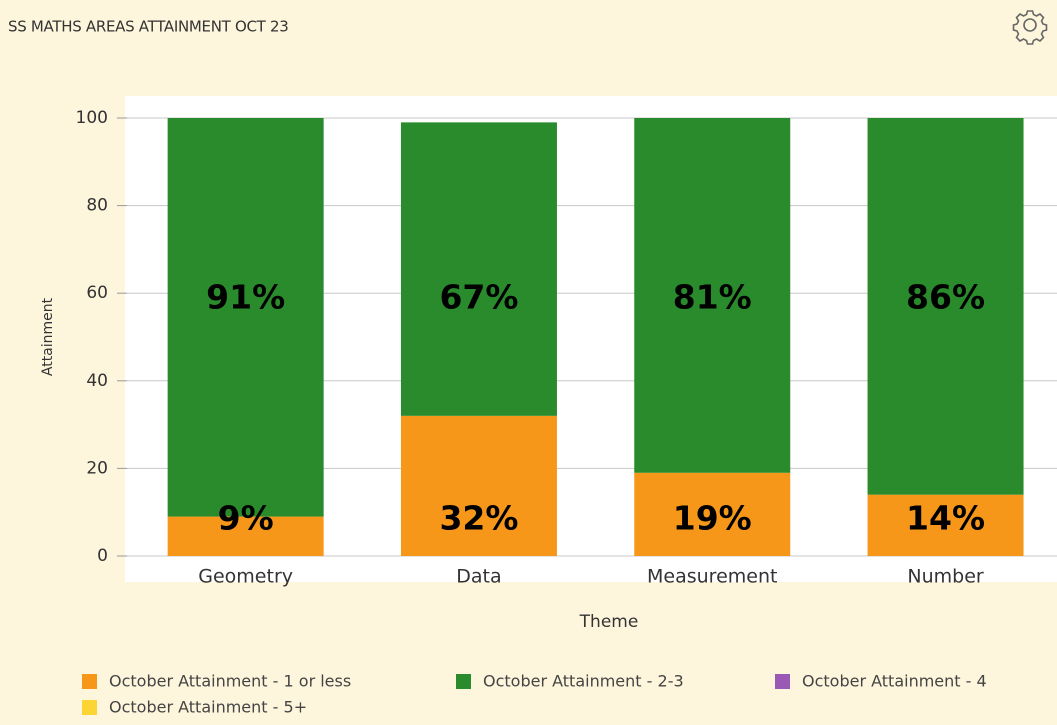 The width and height of the screenshot is (1057, 725). What do you see at coordinates (478, 518) in the screenshot?
I see `data-label: 32%` at bounding box center [478, 518].